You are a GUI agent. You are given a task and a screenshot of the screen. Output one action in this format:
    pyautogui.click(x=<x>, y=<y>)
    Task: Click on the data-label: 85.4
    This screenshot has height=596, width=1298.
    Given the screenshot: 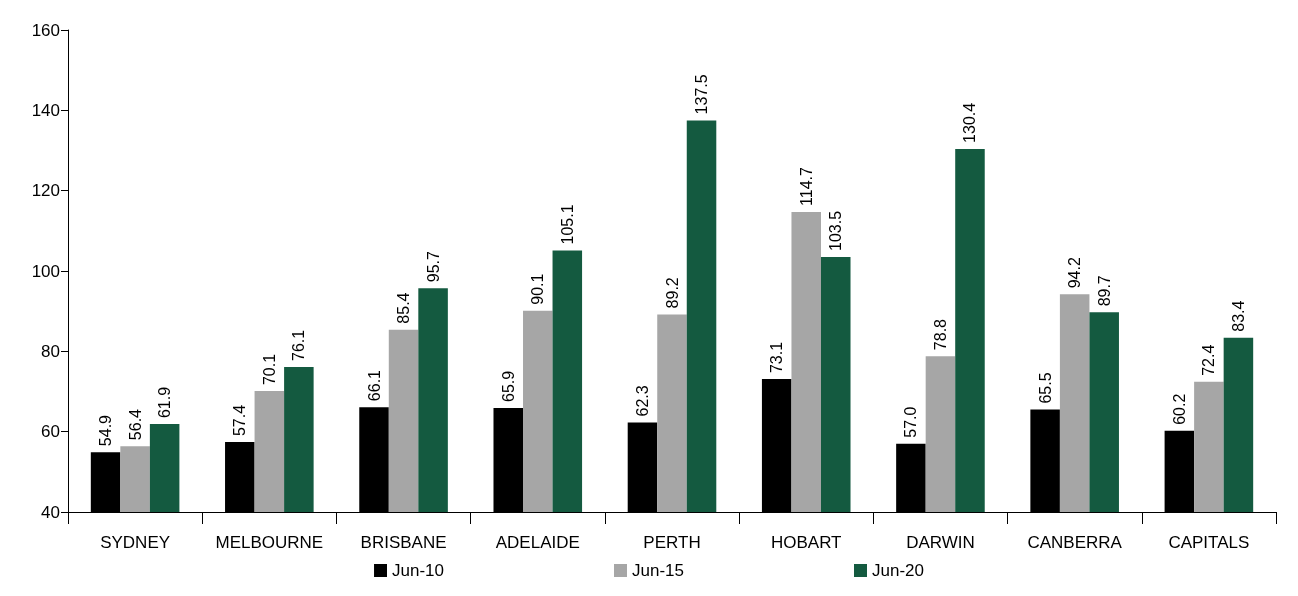 What is the action you would take?
    pyautogui.click(x=404, y=308)
    